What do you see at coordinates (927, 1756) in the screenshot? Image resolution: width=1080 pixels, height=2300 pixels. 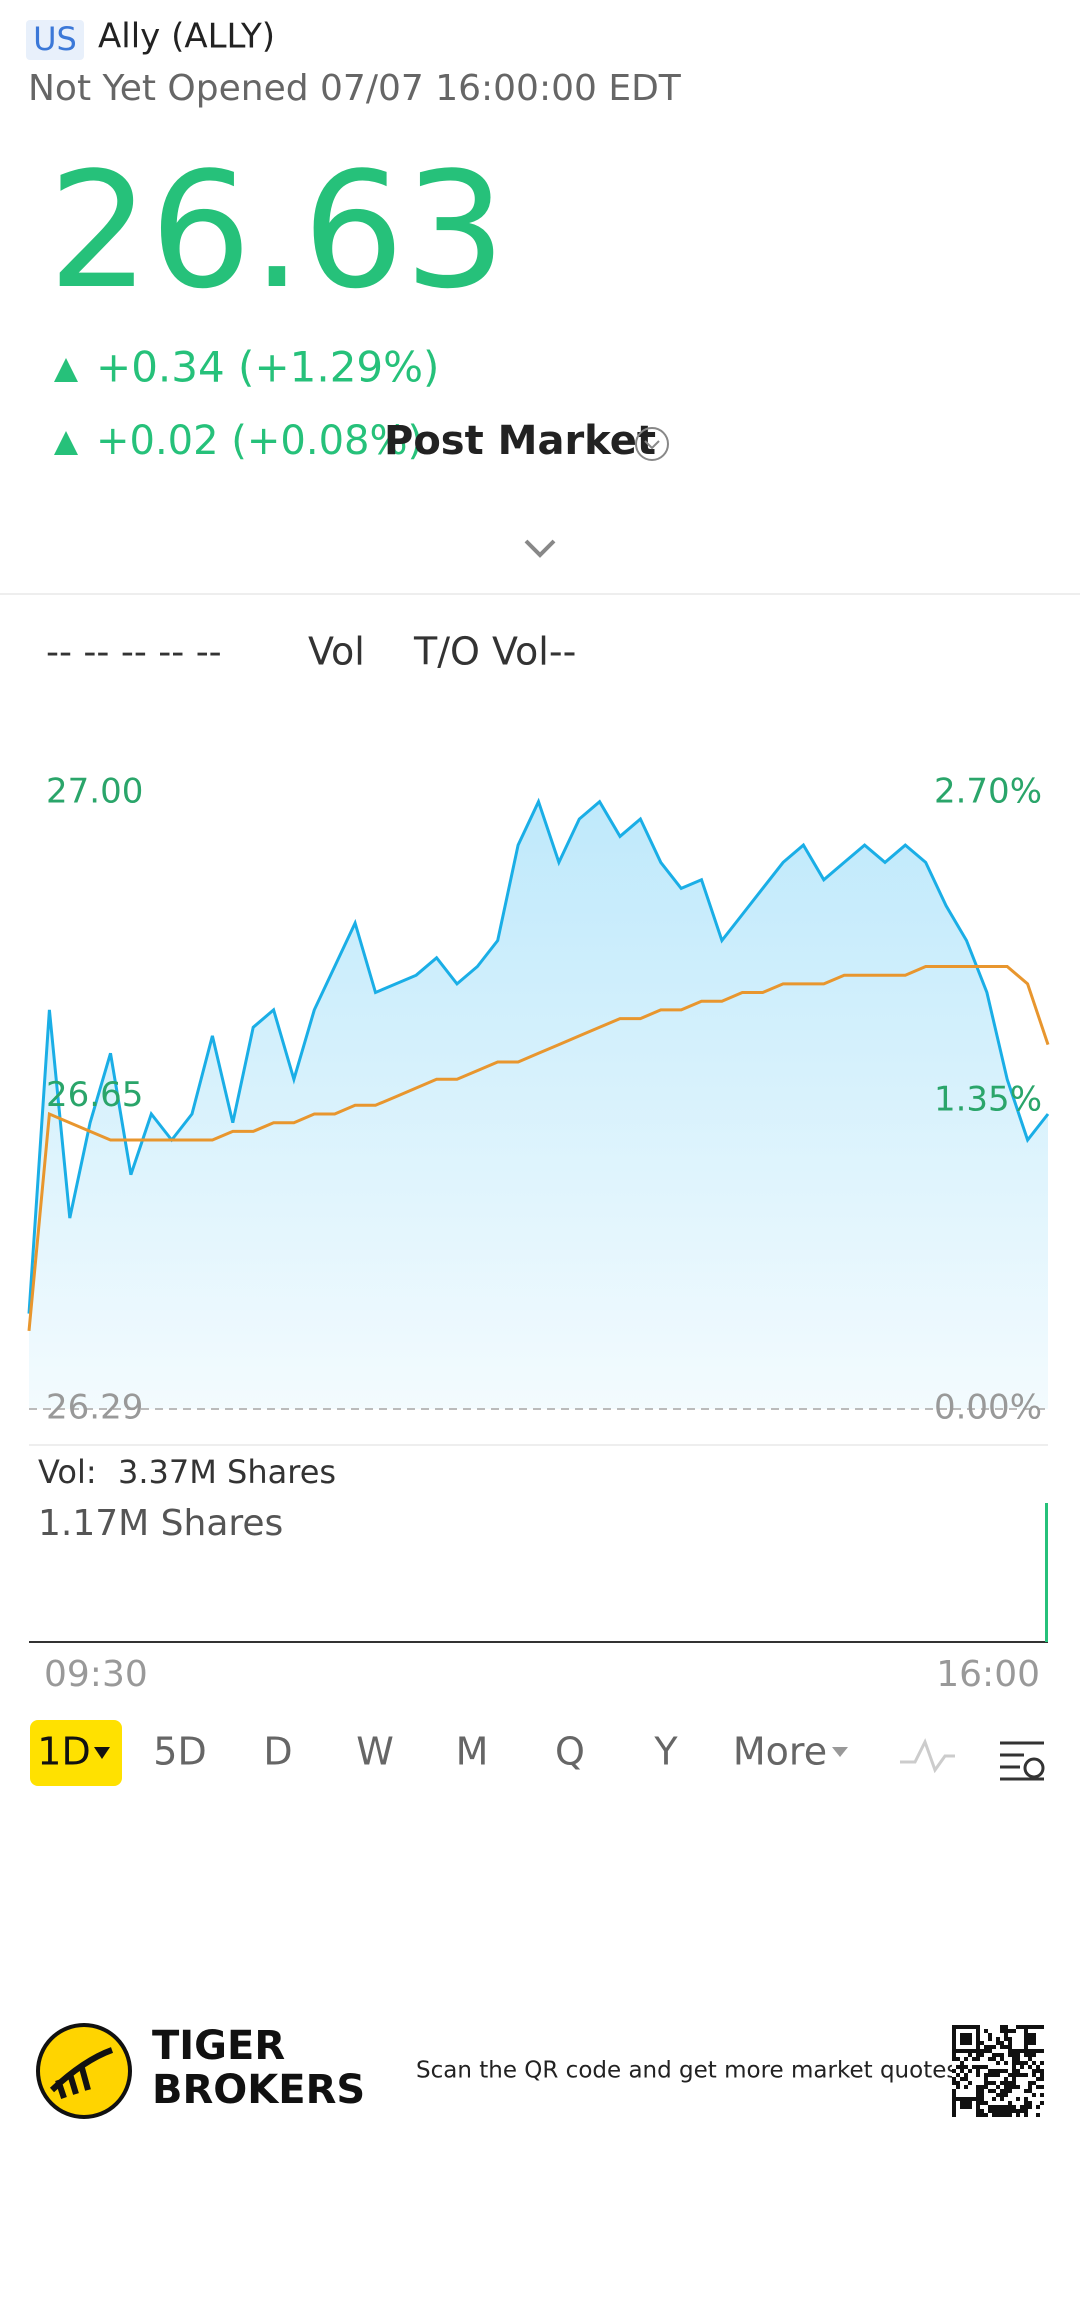 I see `indicator-icon` at bounding box center [927, 1756].